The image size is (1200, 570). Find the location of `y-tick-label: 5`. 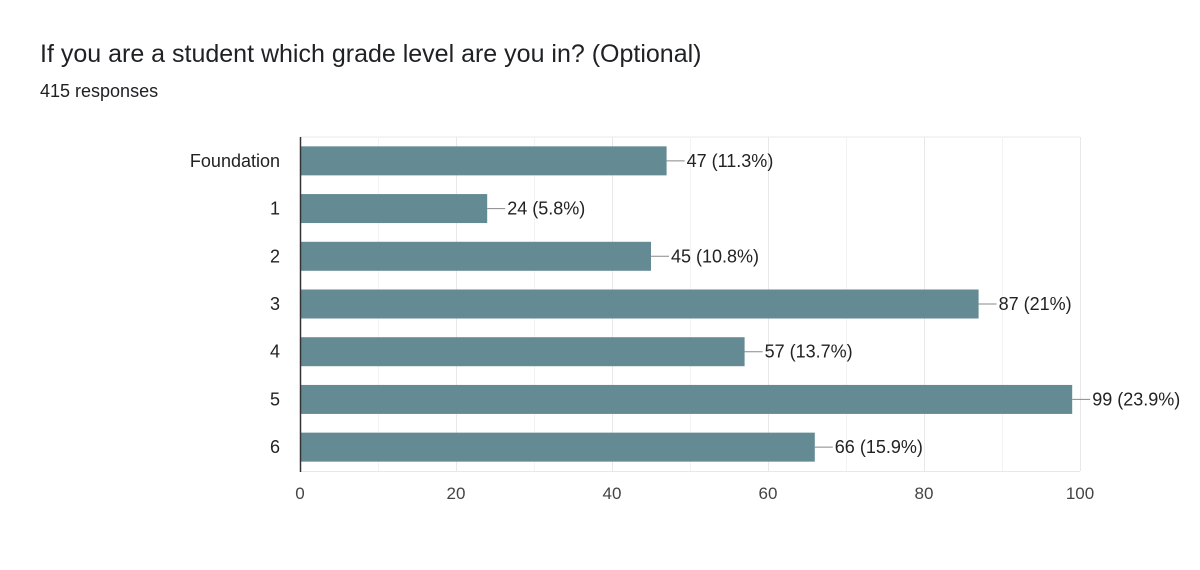

y-tick-label: 5 is located at coordinates (275, 399).